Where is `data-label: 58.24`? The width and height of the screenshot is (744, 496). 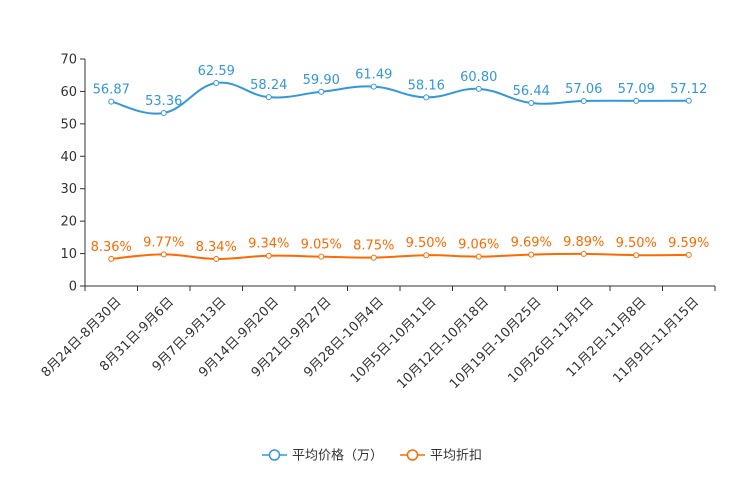 data-label: 58.24 is located at coordinates (268, 85).